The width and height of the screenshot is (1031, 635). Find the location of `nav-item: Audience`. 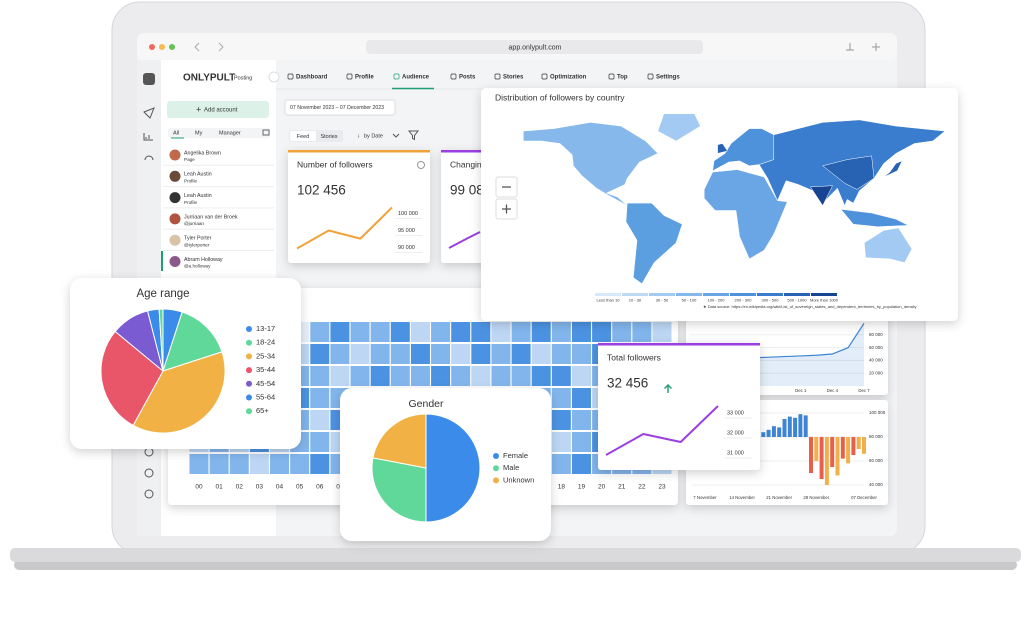

nav-item: Audience is located at coordinates (416, 78).